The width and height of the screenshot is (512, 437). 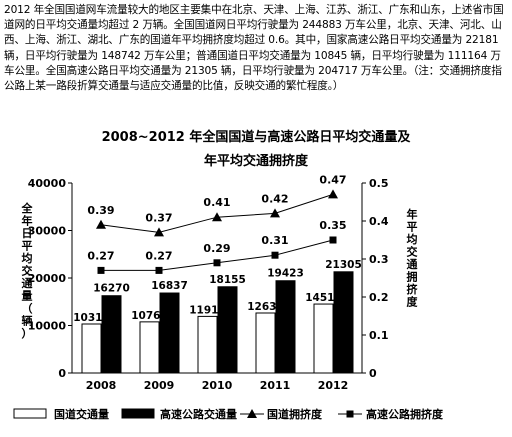 What do you see at coordinates (379, 297) in the screenshot?
I see `right-tick-label: 0.2` at bounding box center [379, 297].